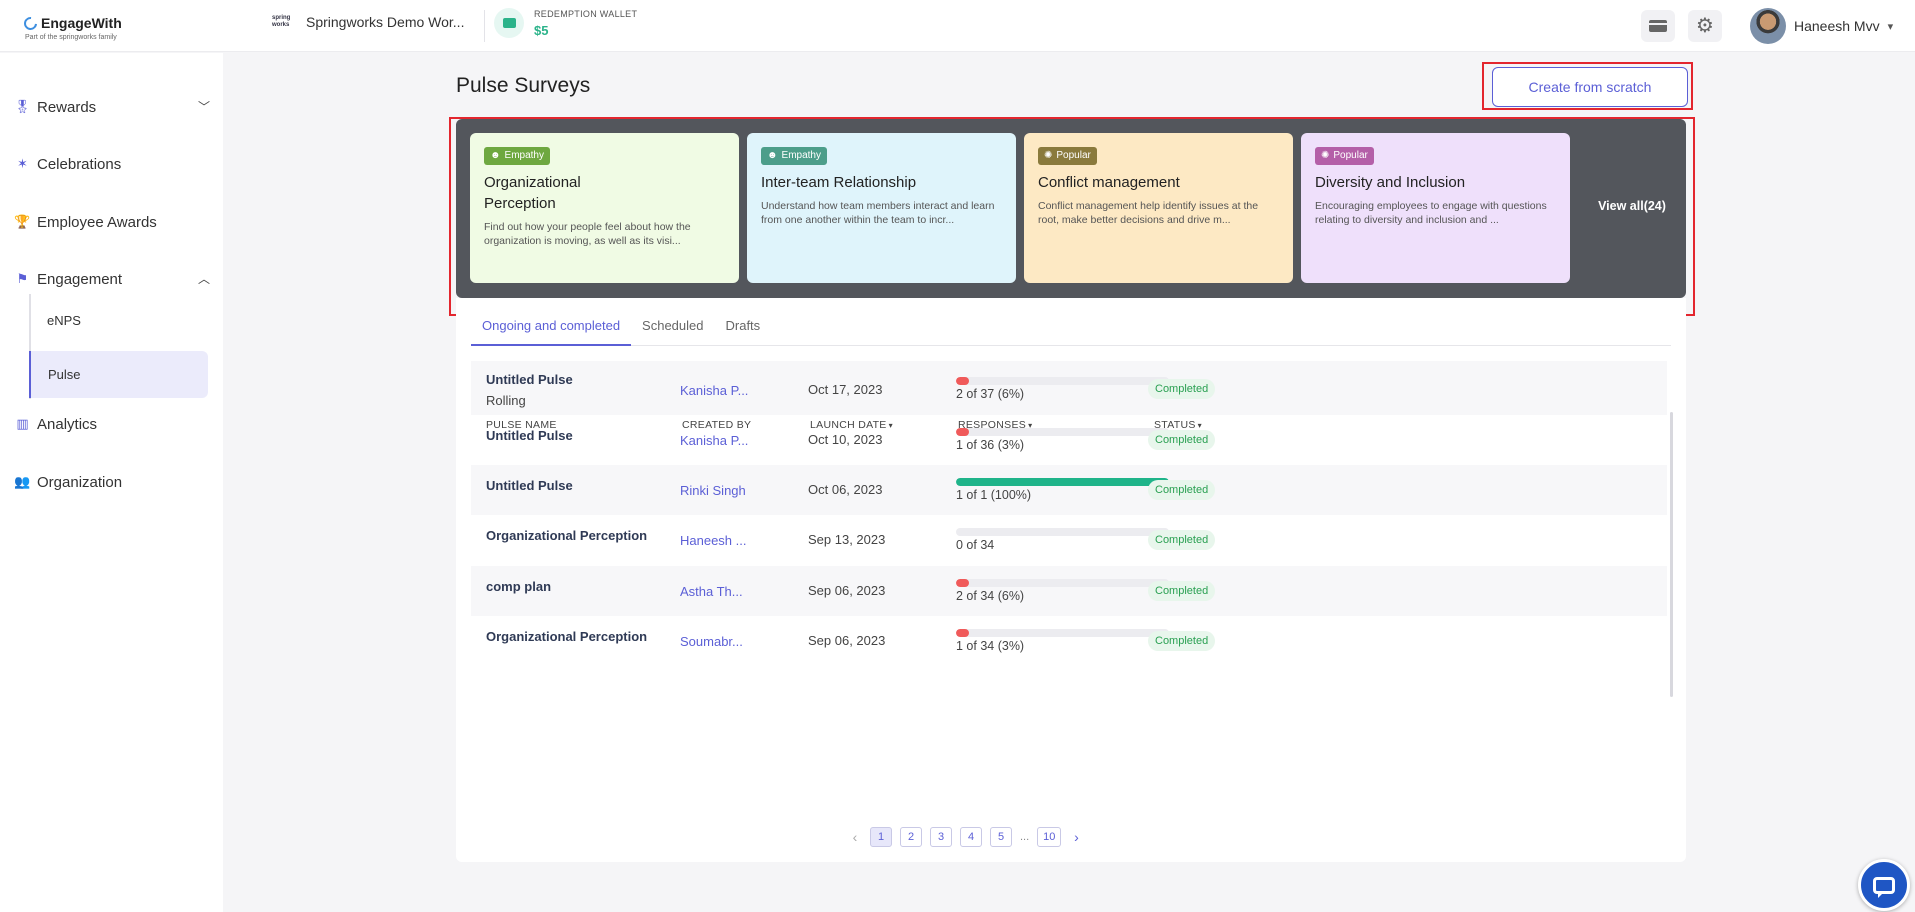  Describe the element at coordinates (994, 495) in the screenshot. I see `response-count: 1 of 1 (100%)` at that location.